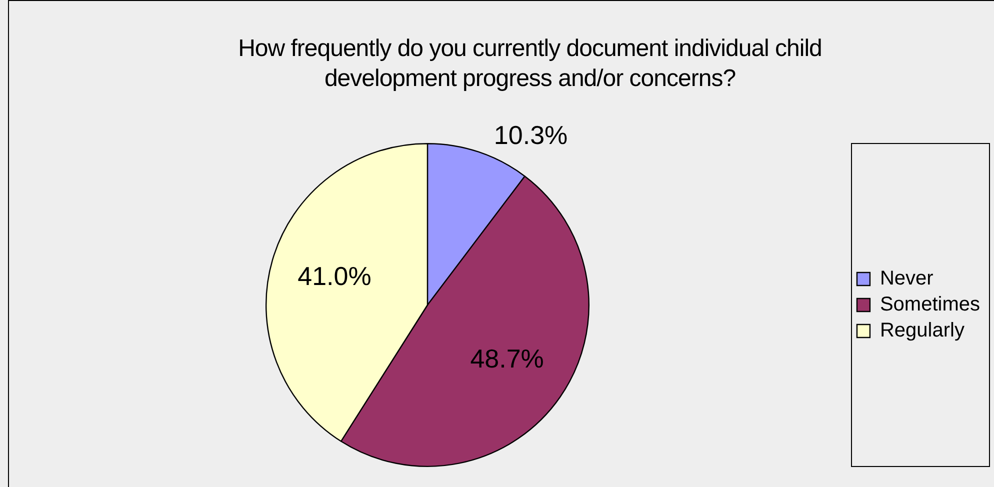 The height and width of the screenshot is (487, 994). I want to click on data-label: 48.7%, so click(507, 358).